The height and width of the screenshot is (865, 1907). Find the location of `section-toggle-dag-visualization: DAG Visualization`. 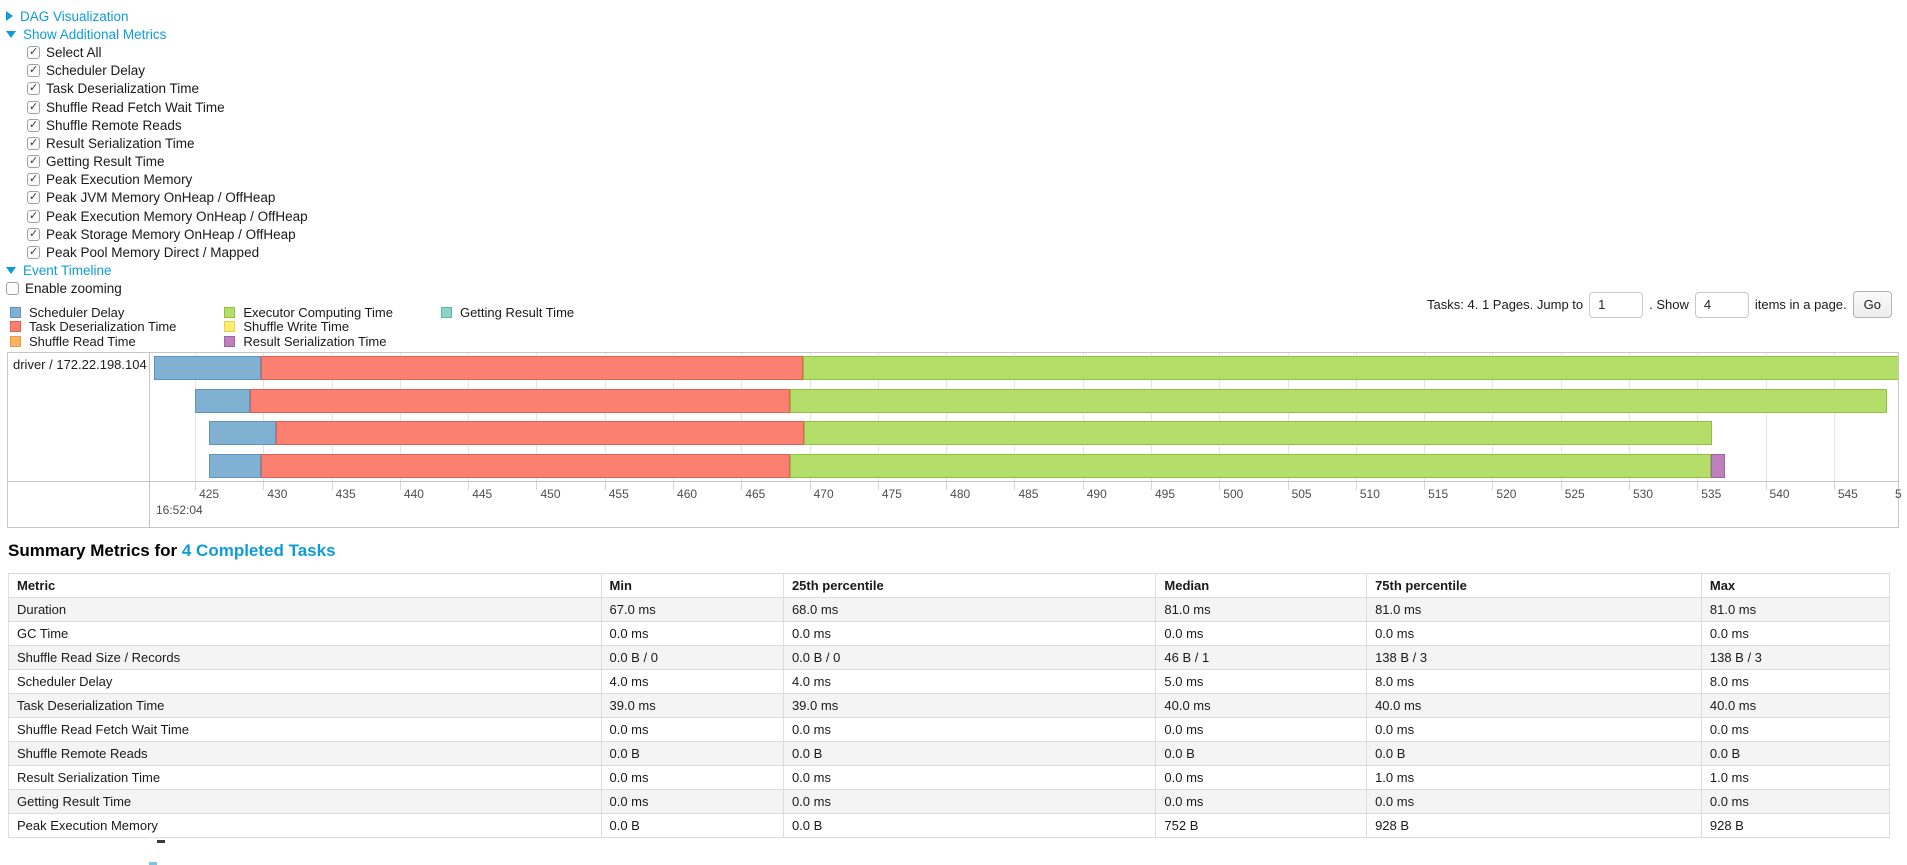

section-toggle-dag-visualization: DAG Visualization is located at coordinates (67, 16).